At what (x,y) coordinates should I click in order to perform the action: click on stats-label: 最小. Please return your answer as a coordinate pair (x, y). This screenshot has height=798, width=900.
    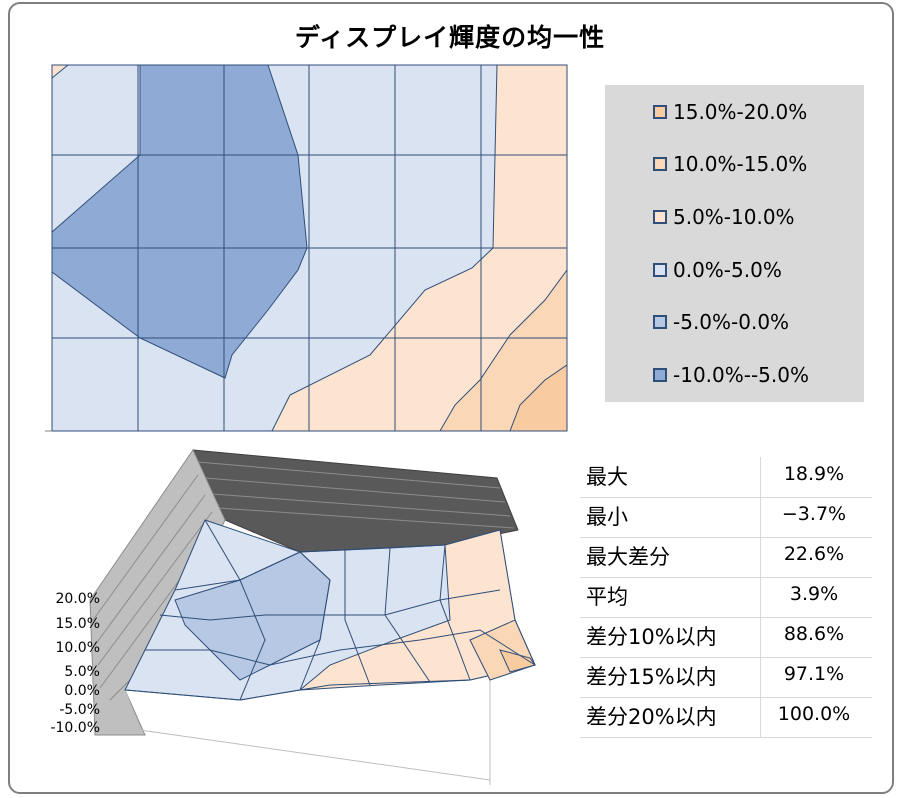
    Looking at the image, I should click on (607, 517).